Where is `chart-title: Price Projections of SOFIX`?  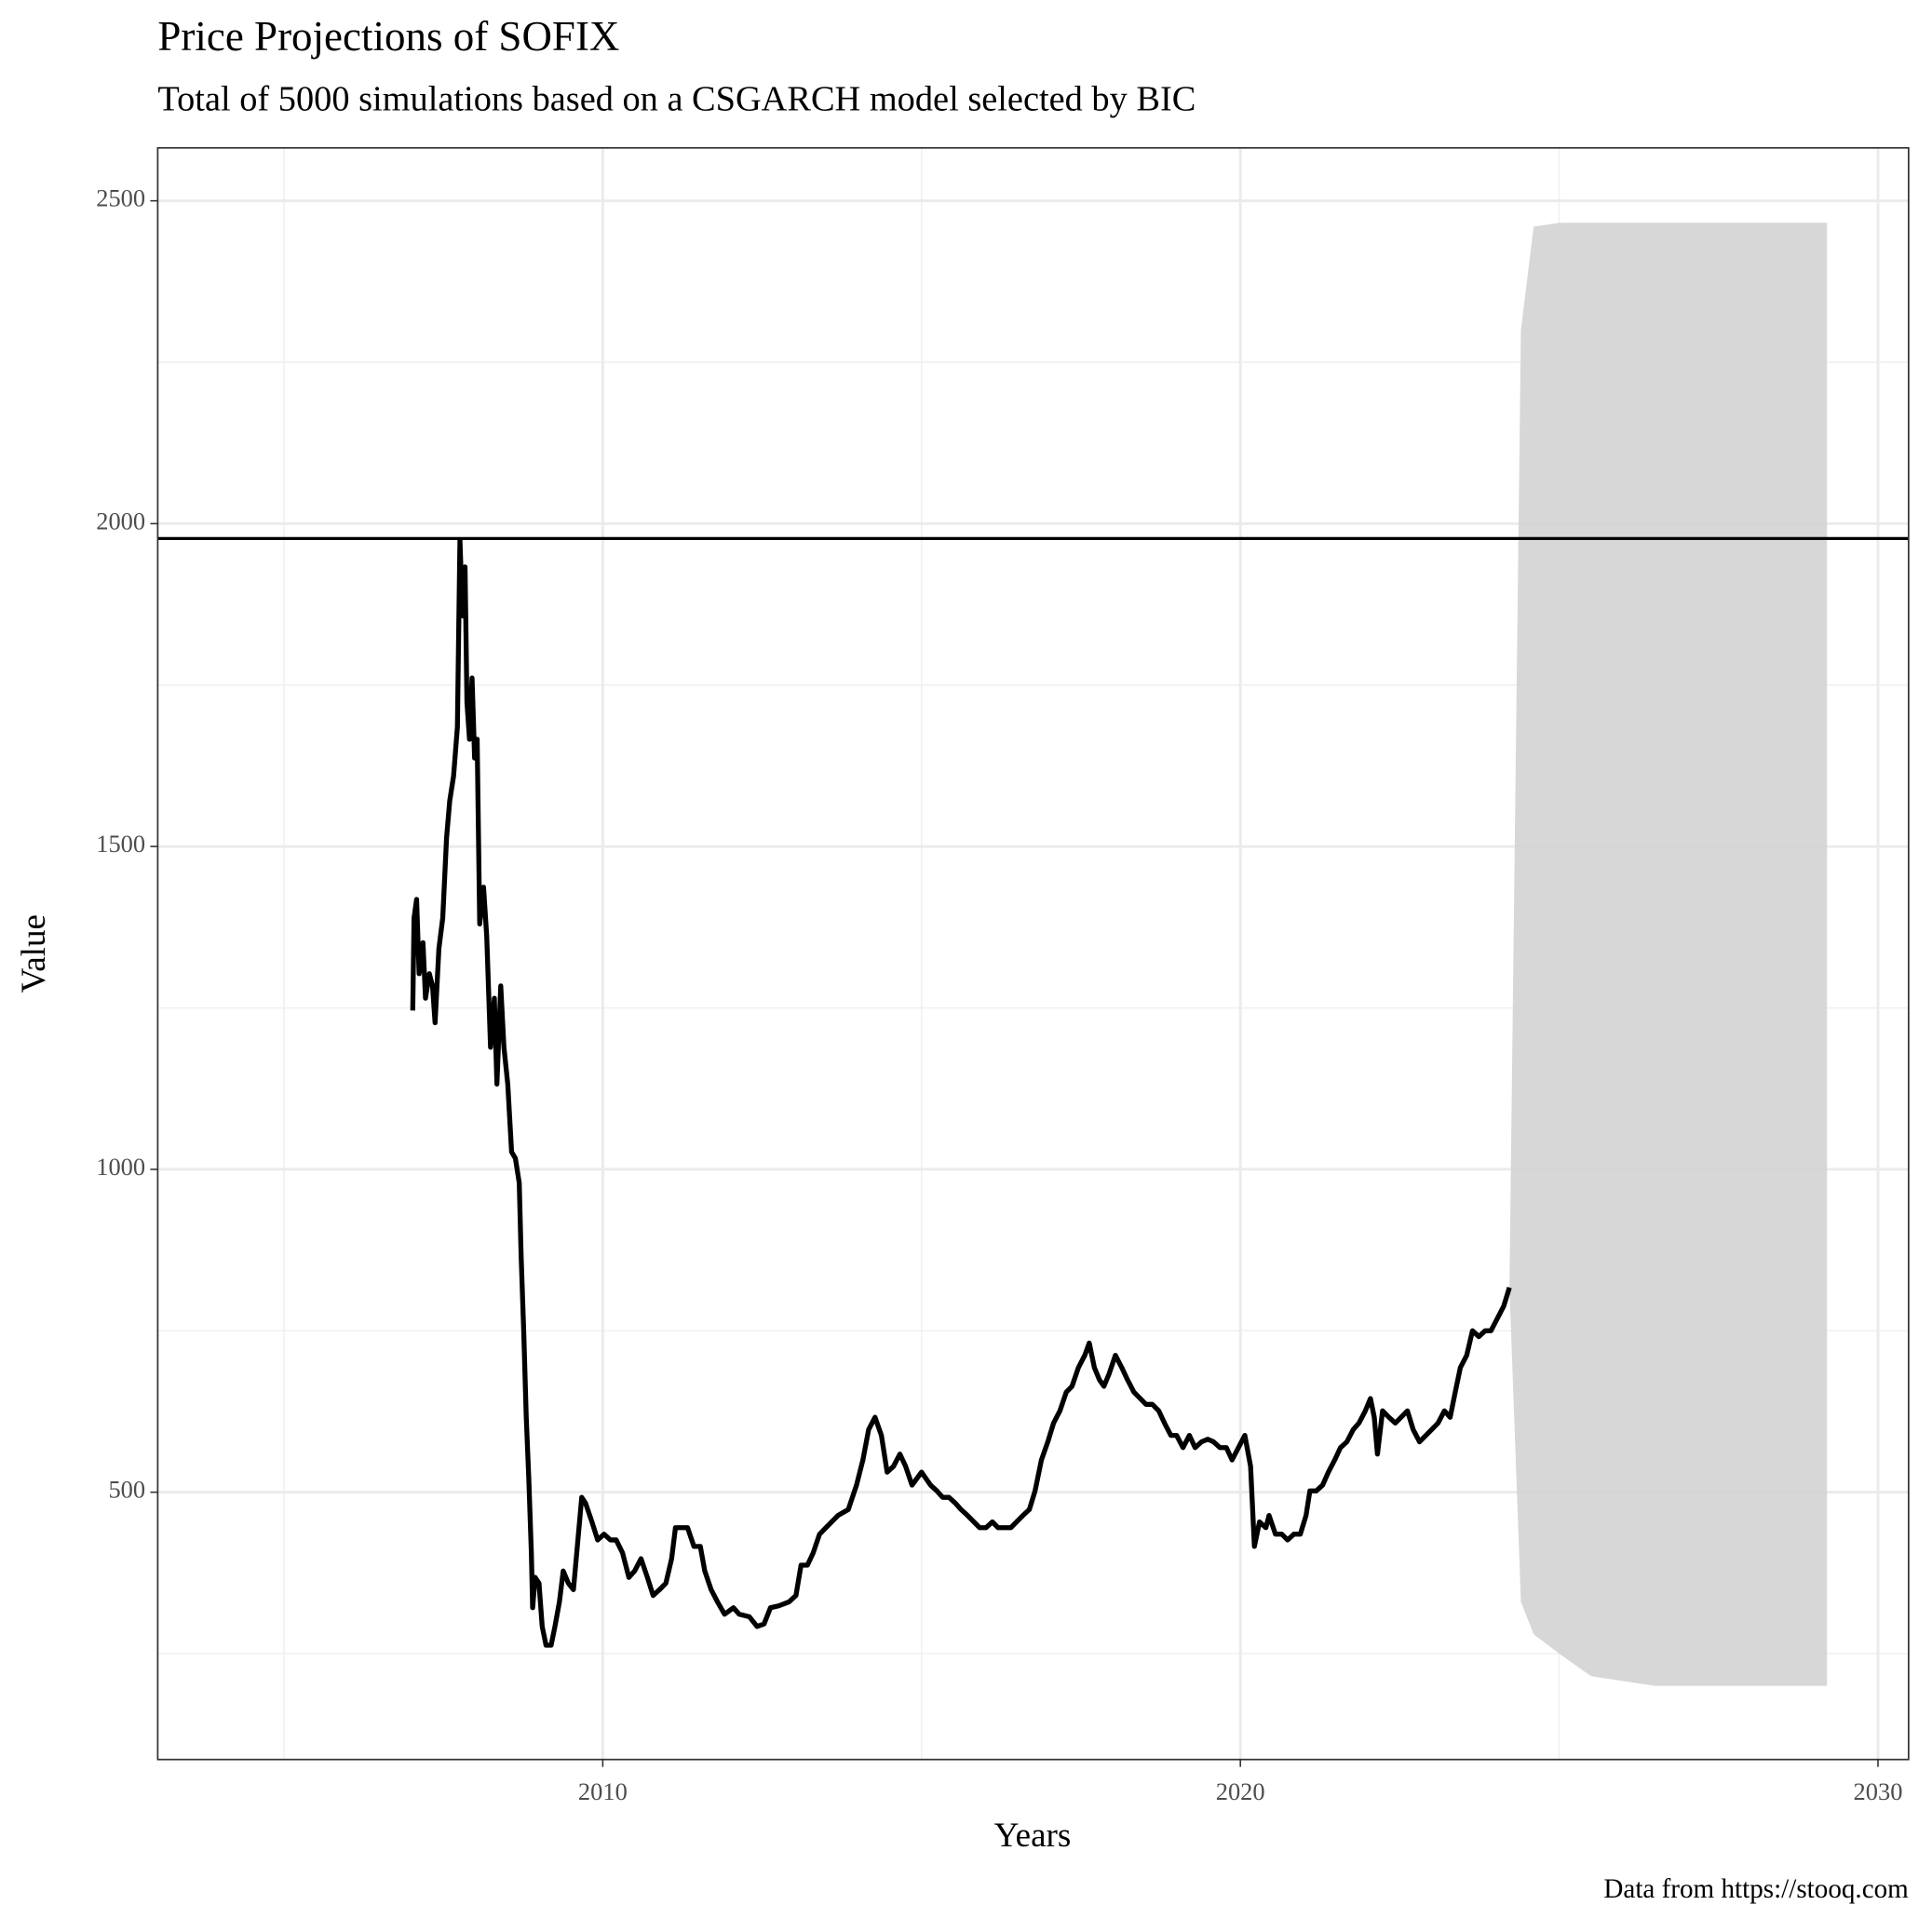 chart-title: Price Projections of SOFIX is located at coordinates (388, 36).